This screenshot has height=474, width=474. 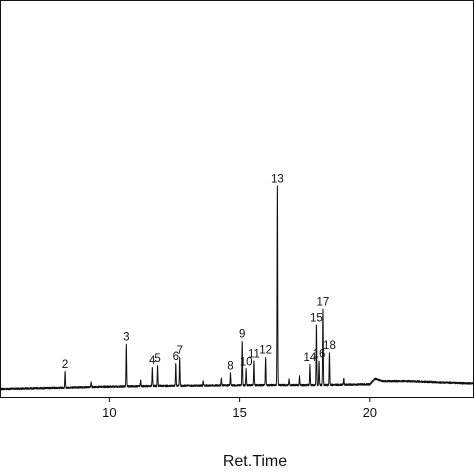 What do you see at coordinates (254, 354) in the screenshot?
I see `peak-label-11: 11` at bounding box center [254, 354].